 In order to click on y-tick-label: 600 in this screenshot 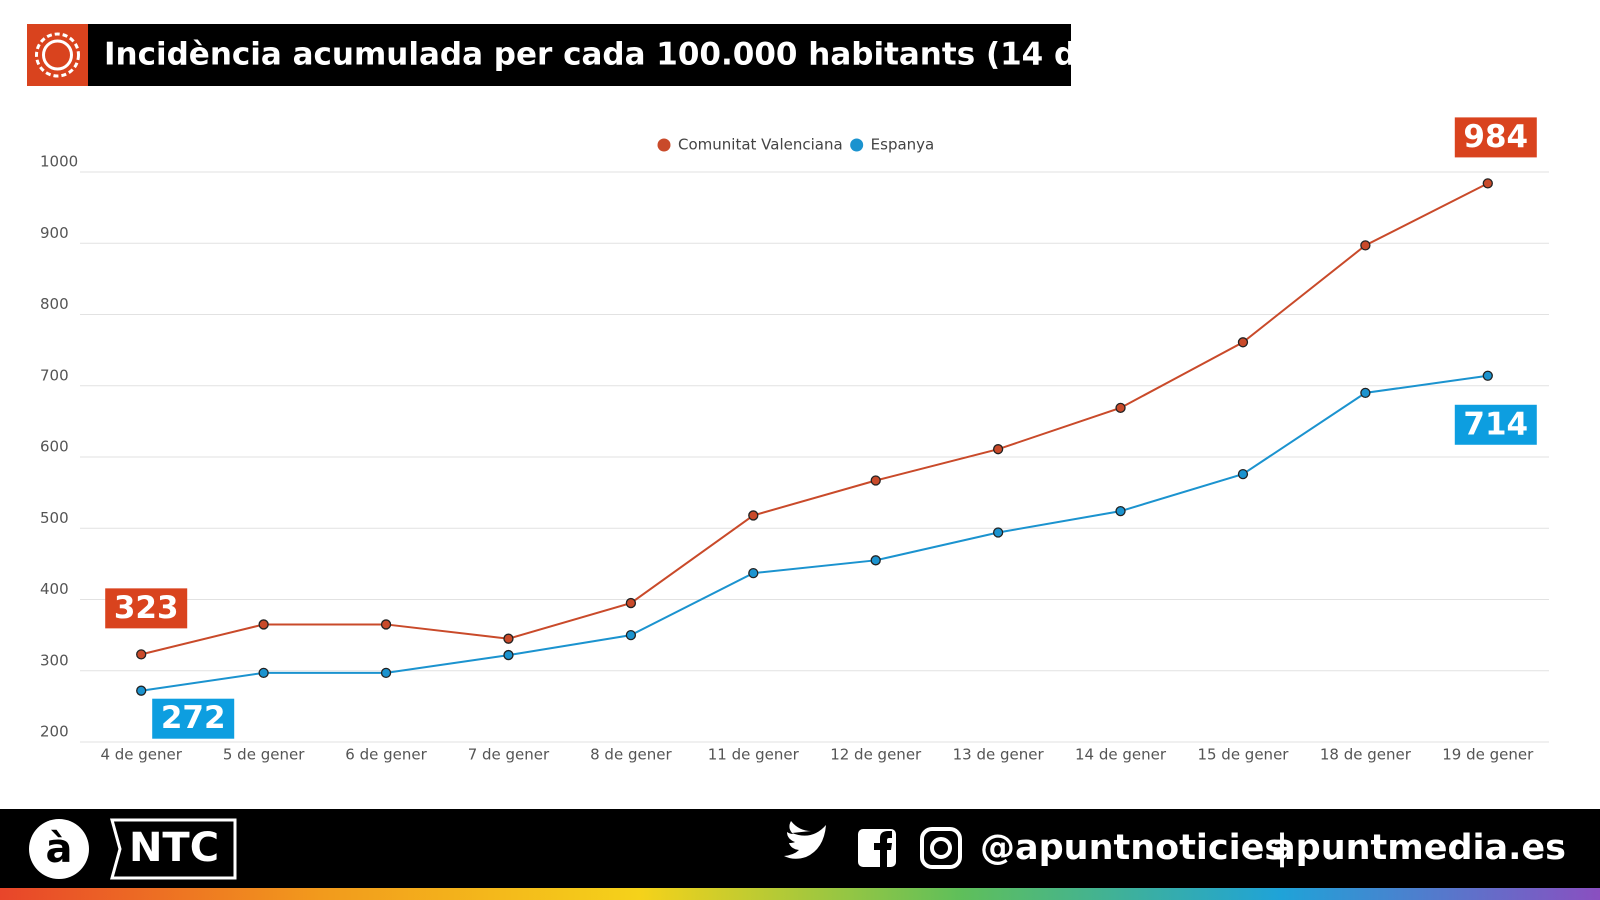, I will do `click(54, 447)`.